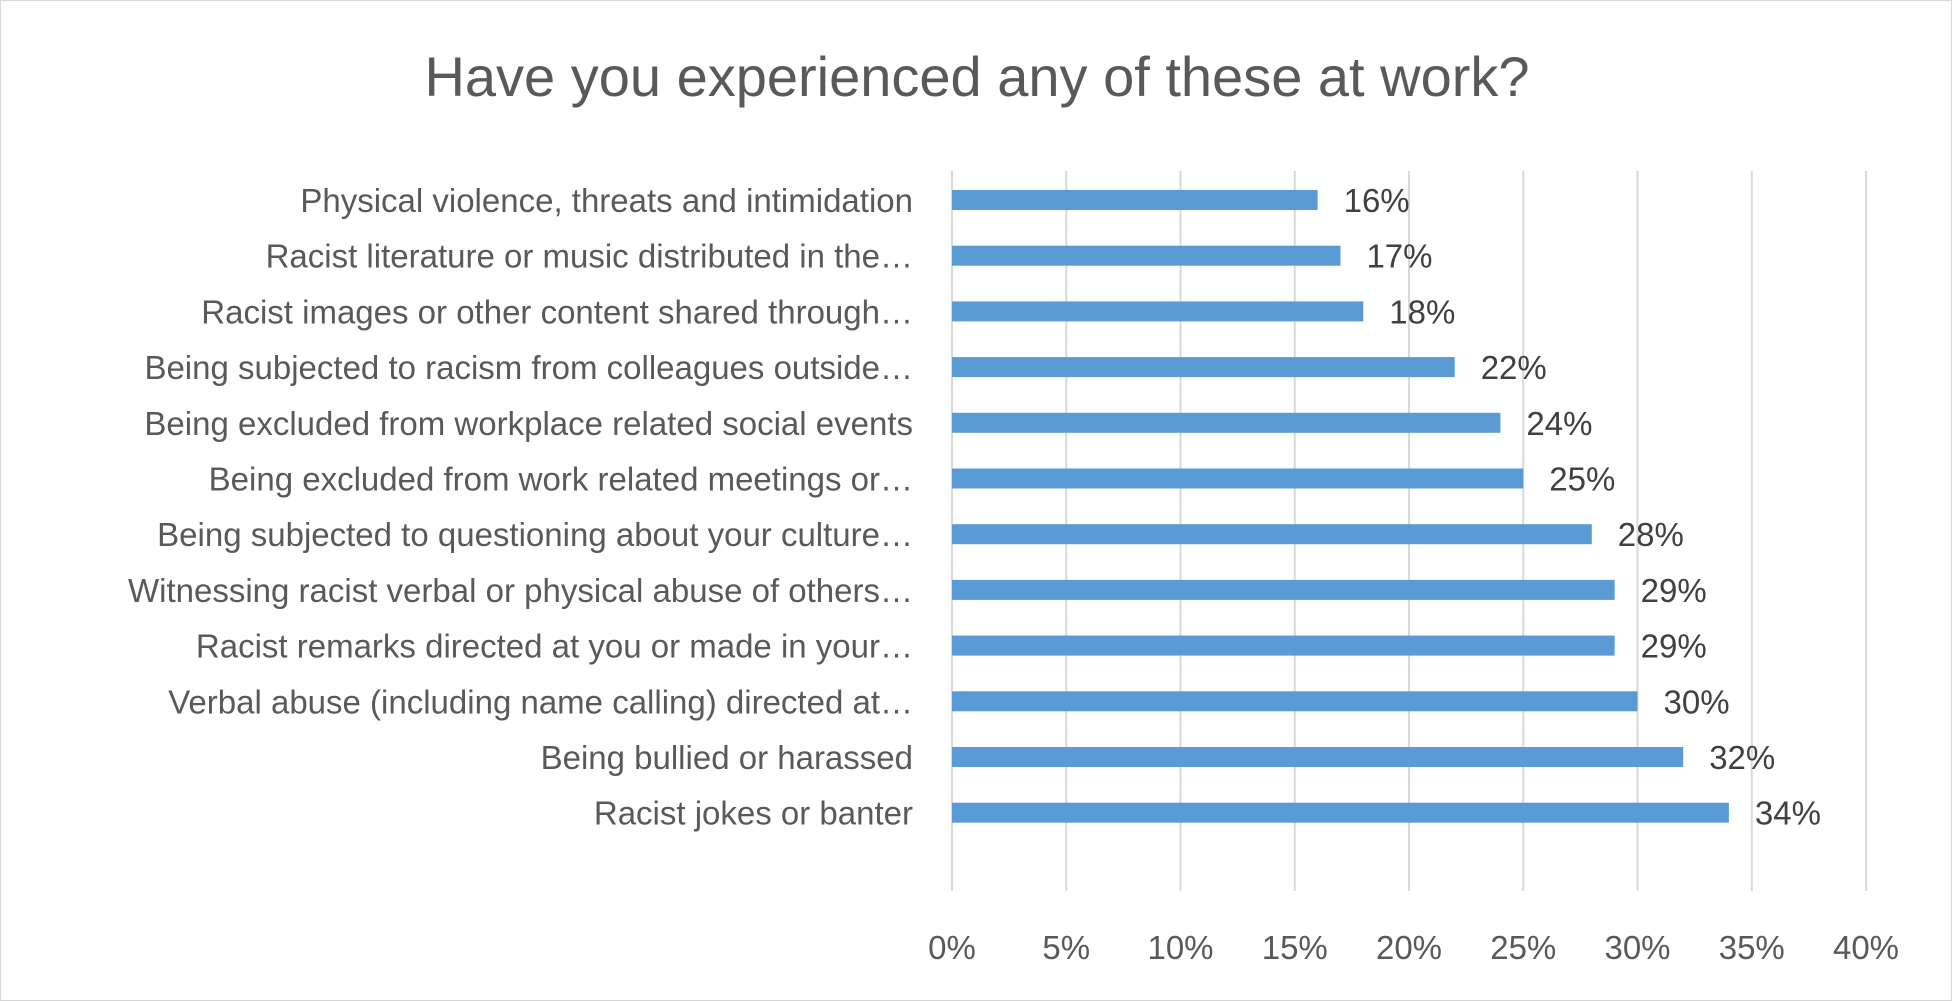  I want to click on x-tick-label: 40%, so click(1866, 947).